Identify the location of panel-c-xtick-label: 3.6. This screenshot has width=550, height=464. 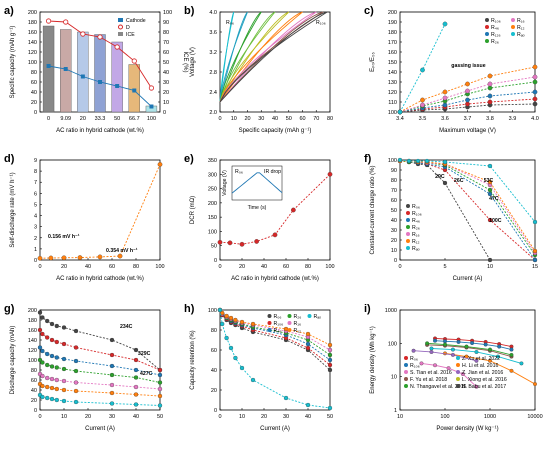
(445, 119).